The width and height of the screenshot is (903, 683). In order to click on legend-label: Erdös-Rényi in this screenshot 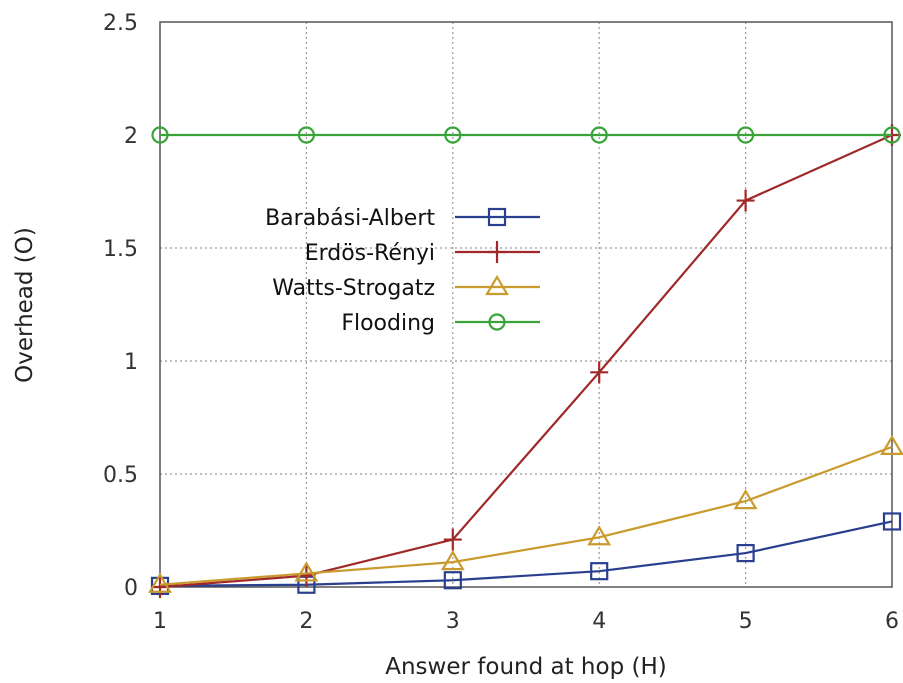, I will do `click(370, 253)`.